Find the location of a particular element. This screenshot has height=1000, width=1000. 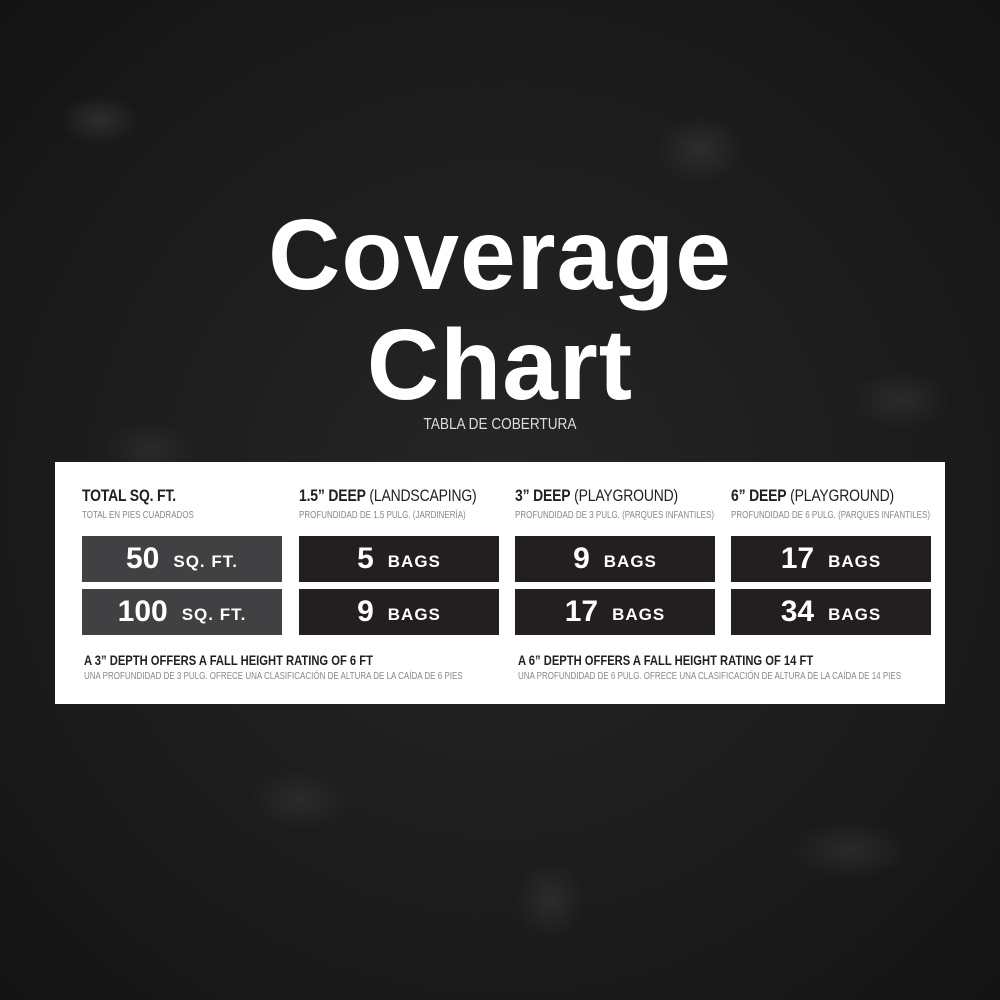

column-header: 3” DEEP (PLAYGROUND) is located at coordinates (597, 495).